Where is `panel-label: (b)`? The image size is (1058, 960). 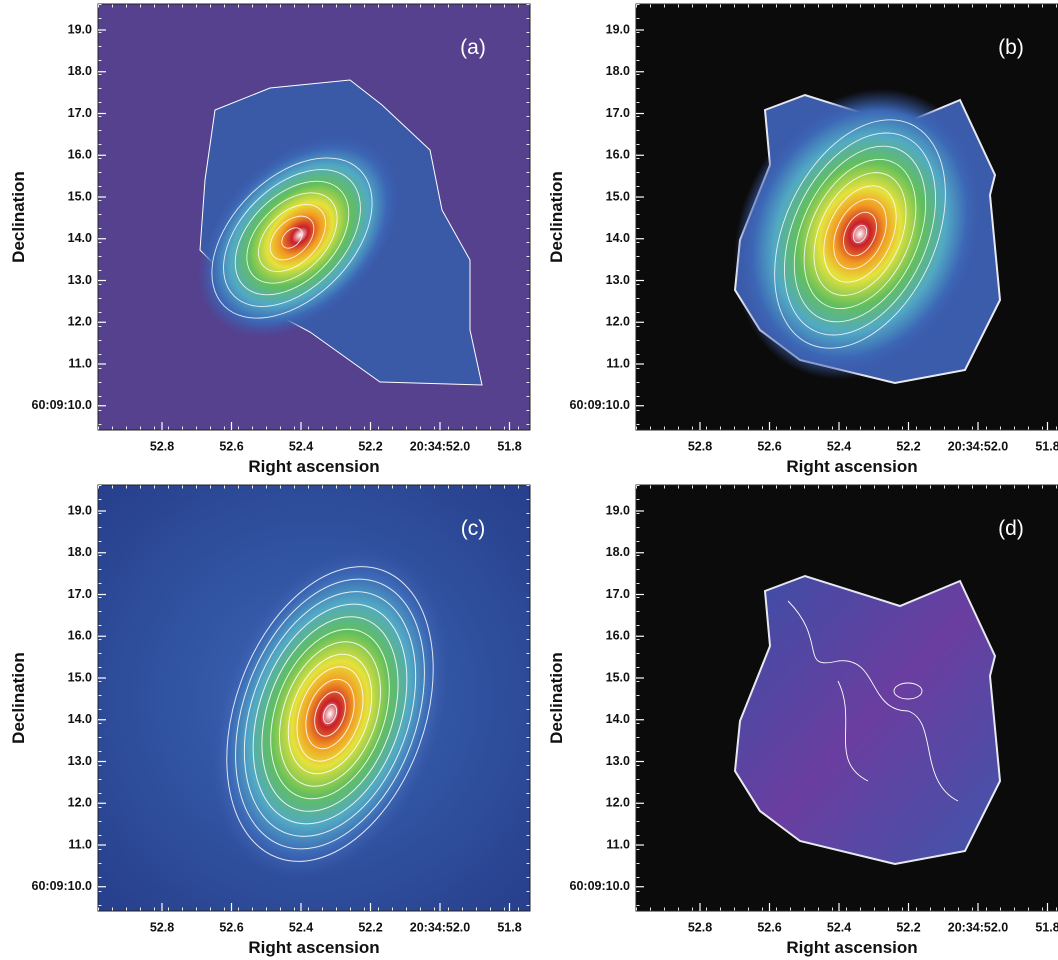
panel-label: (b) is located at coordinates (1011, 47).